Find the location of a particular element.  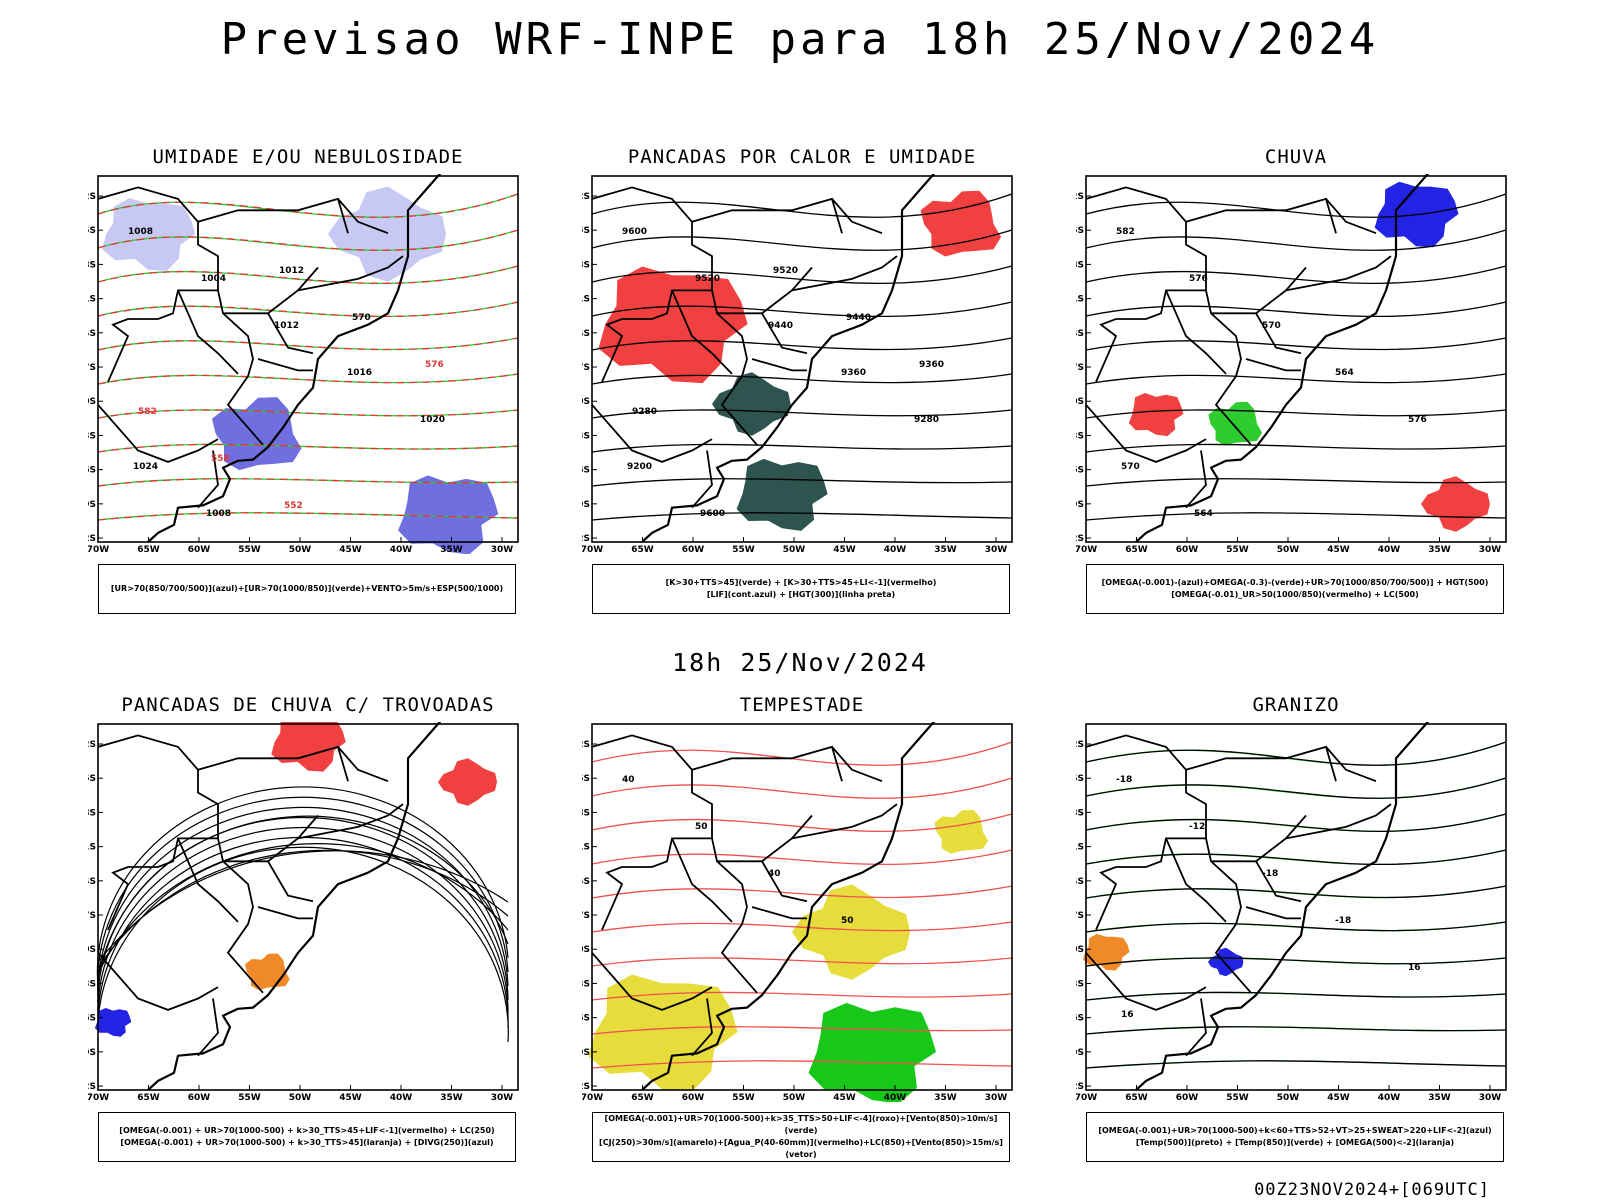

contour-label: 9360 is located at coordinates (931, 365).